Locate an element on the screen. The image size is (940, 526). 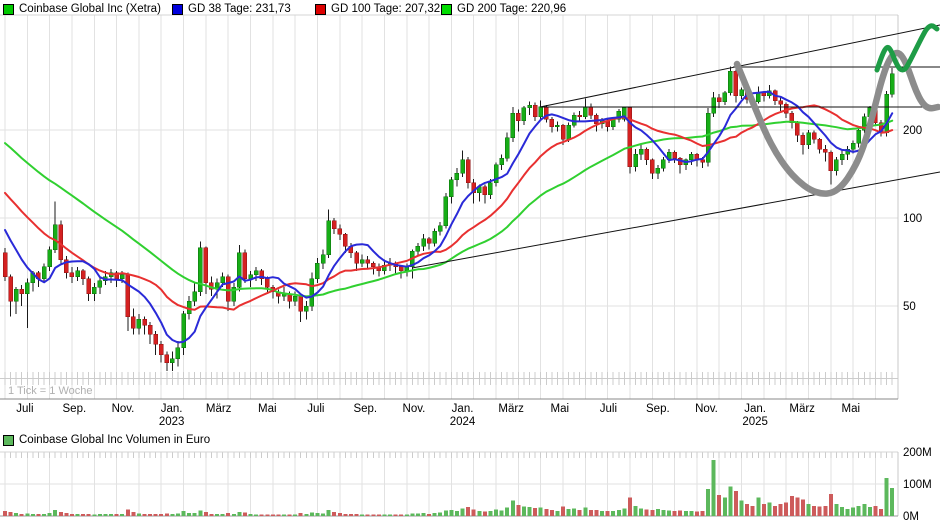
tick-interval-note: 1 Tick = 1 Woche is located at coordinates (50, 391).